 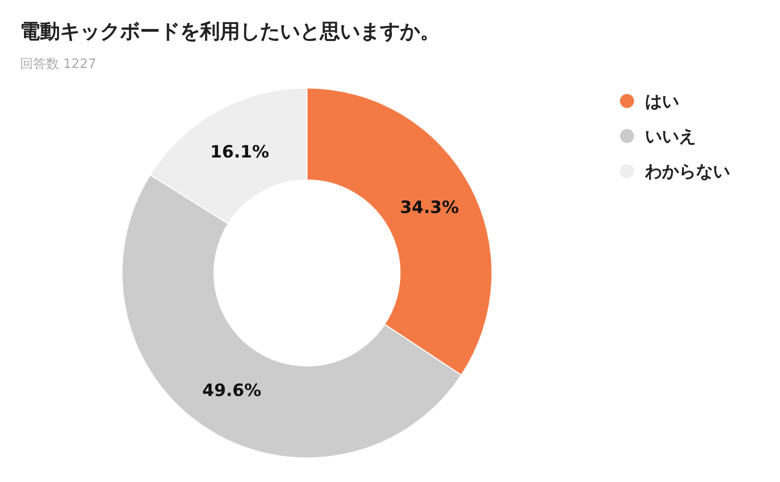 What do you see at coordinates (240, 152) in the screenshot?
I see `data-label: 16.1%` at bounding box center [240, 152].